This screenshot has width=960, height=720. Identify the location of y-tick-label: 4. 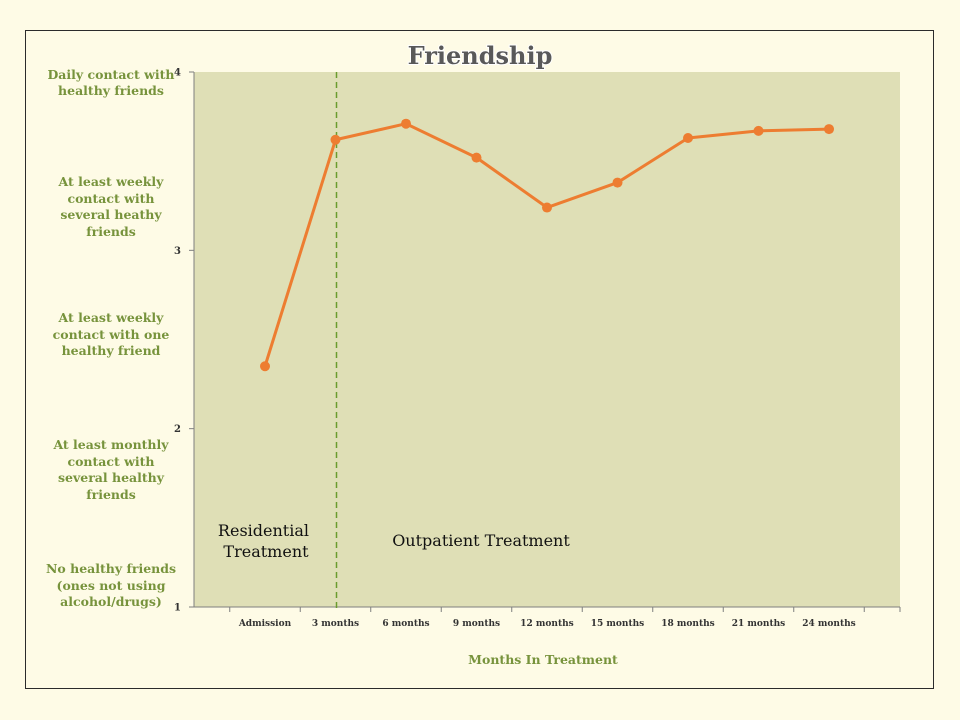
(177, 73).